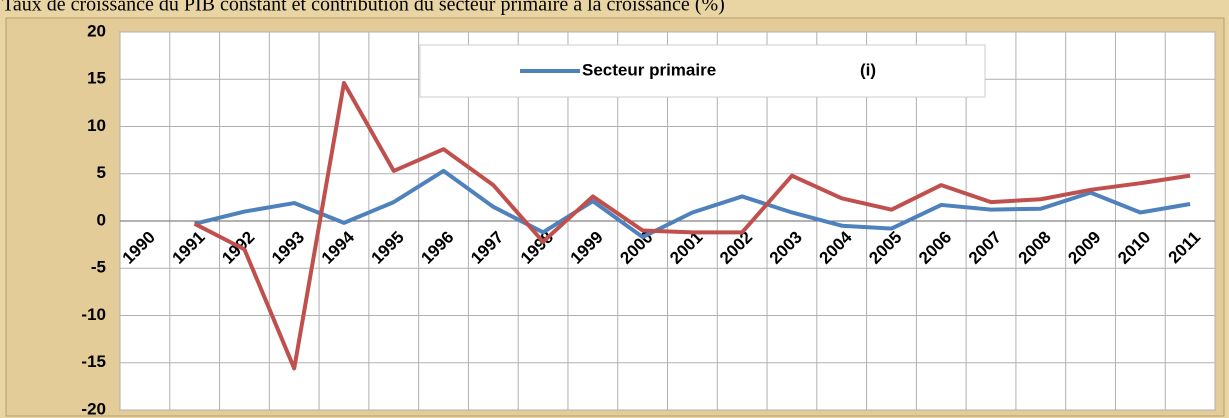  Describe the element at coordinates (96, 30) in the screenshot. I see `y-tick-label: 20` at that location.